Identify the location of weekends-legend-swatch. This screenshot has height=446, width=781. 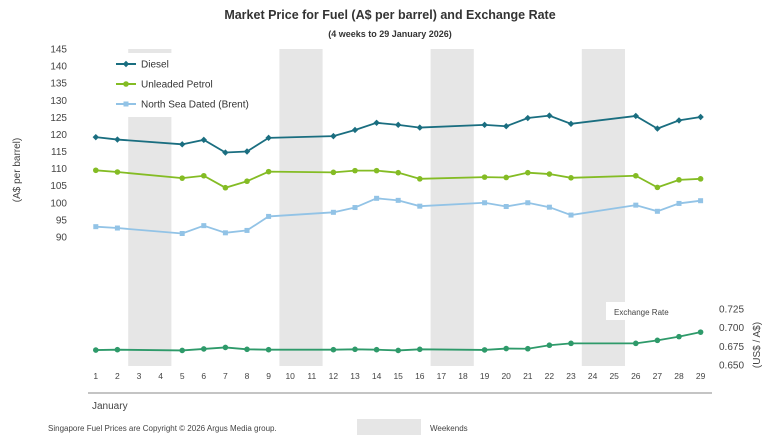
(389, 427).